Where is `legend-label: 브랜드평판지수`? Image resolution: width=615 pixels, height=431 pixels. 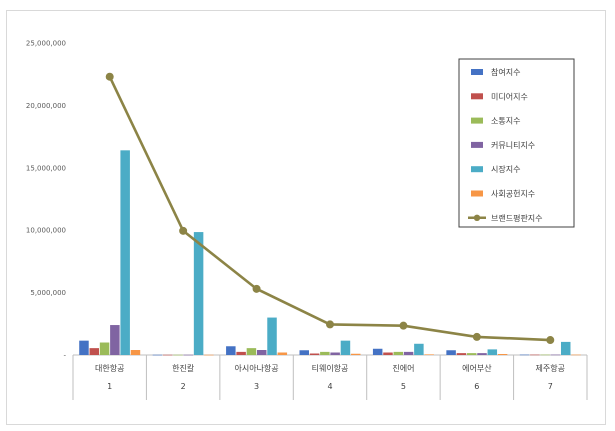
legend-label: 브랜드평판지수 is located at coordinates (517, 218).